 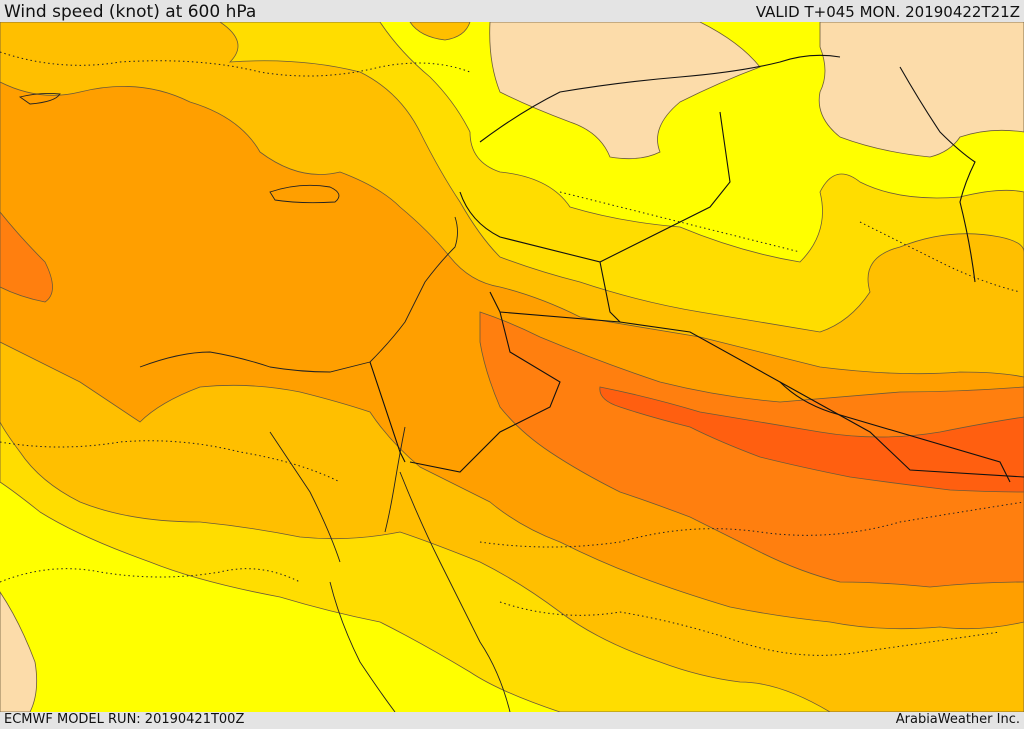 What do you see at coordinates (124, 719) in the screenshot?
I see `model-run-label: ECMWF MODEL RUN: 20190421T00Z` at bounding box center [124, 719].